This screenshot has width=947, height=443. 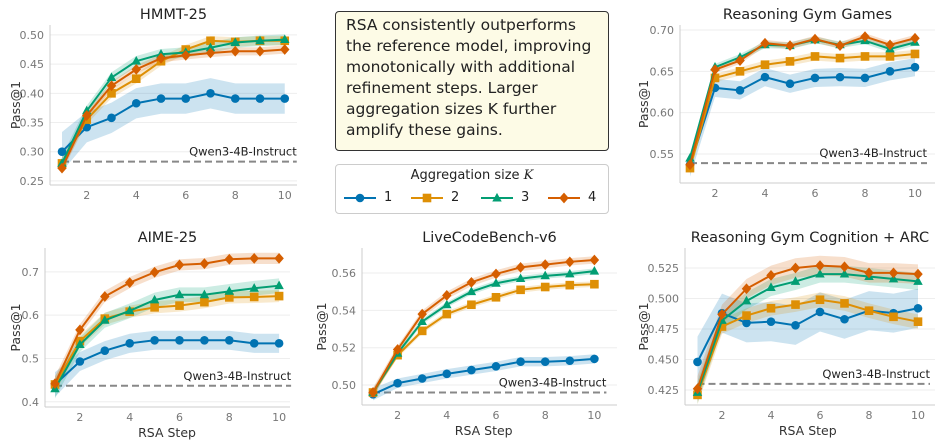 I want to click on y-tick-label: 0.60, so click(x=662, y=113).